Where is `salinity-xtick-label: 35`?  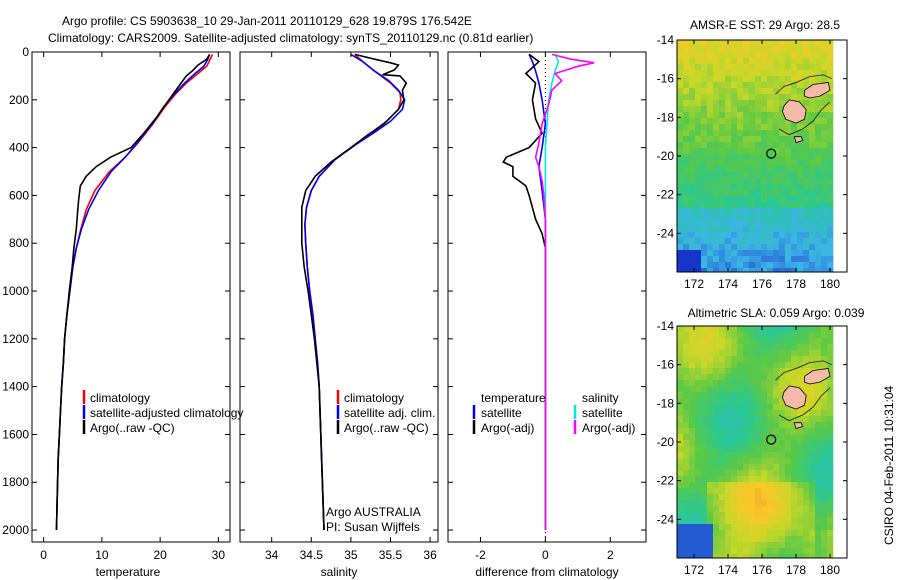 salinity-xtick-label: 35 is located at coordinates (351, 555).